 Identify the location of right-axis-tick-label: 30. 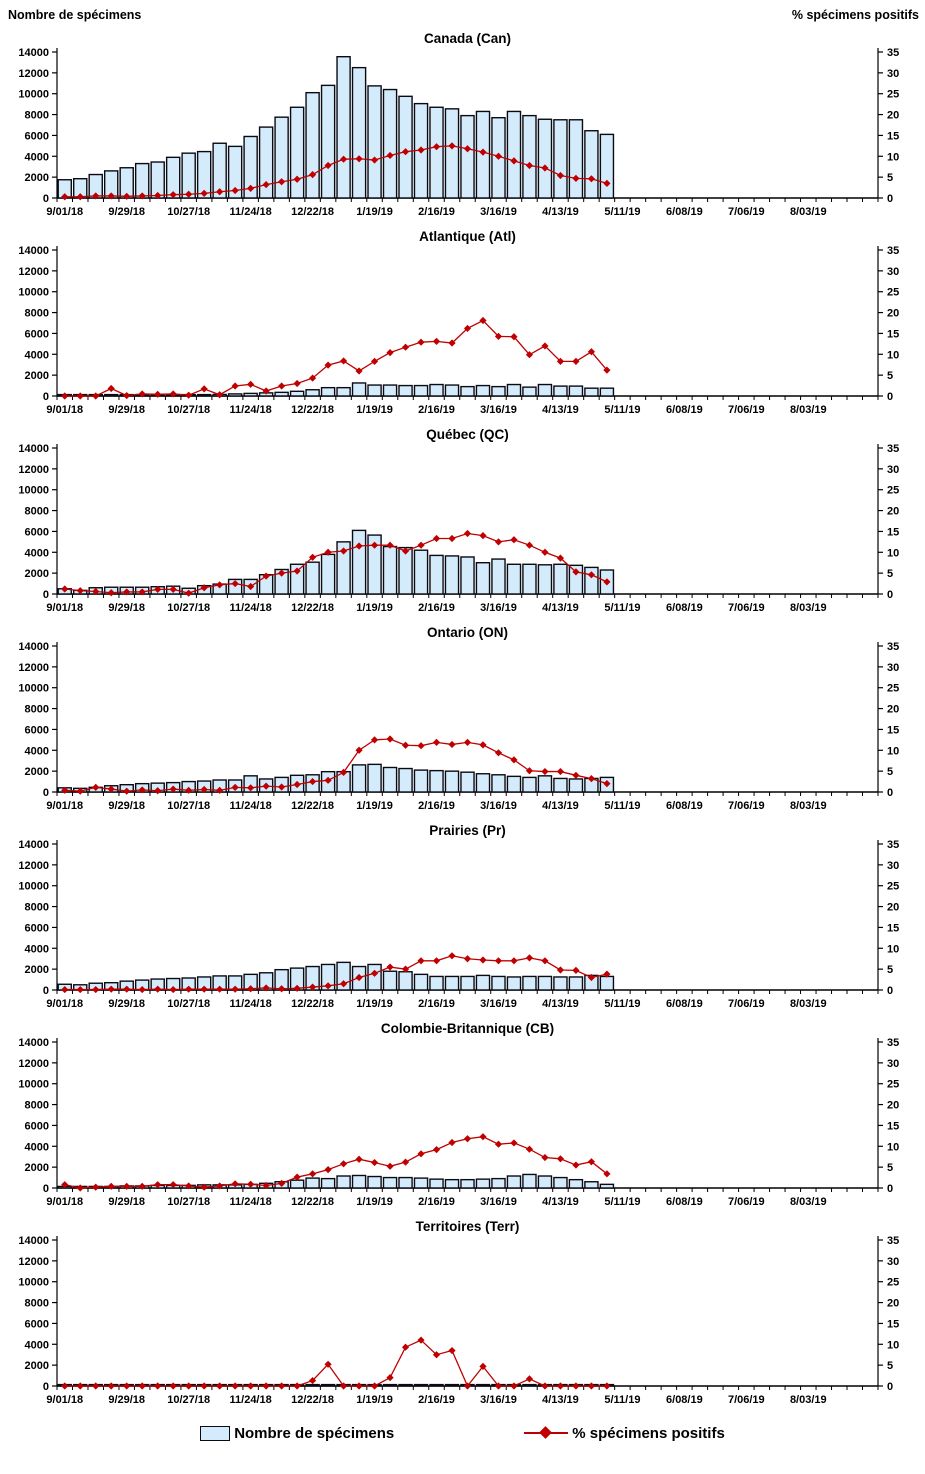
(893, 1064).